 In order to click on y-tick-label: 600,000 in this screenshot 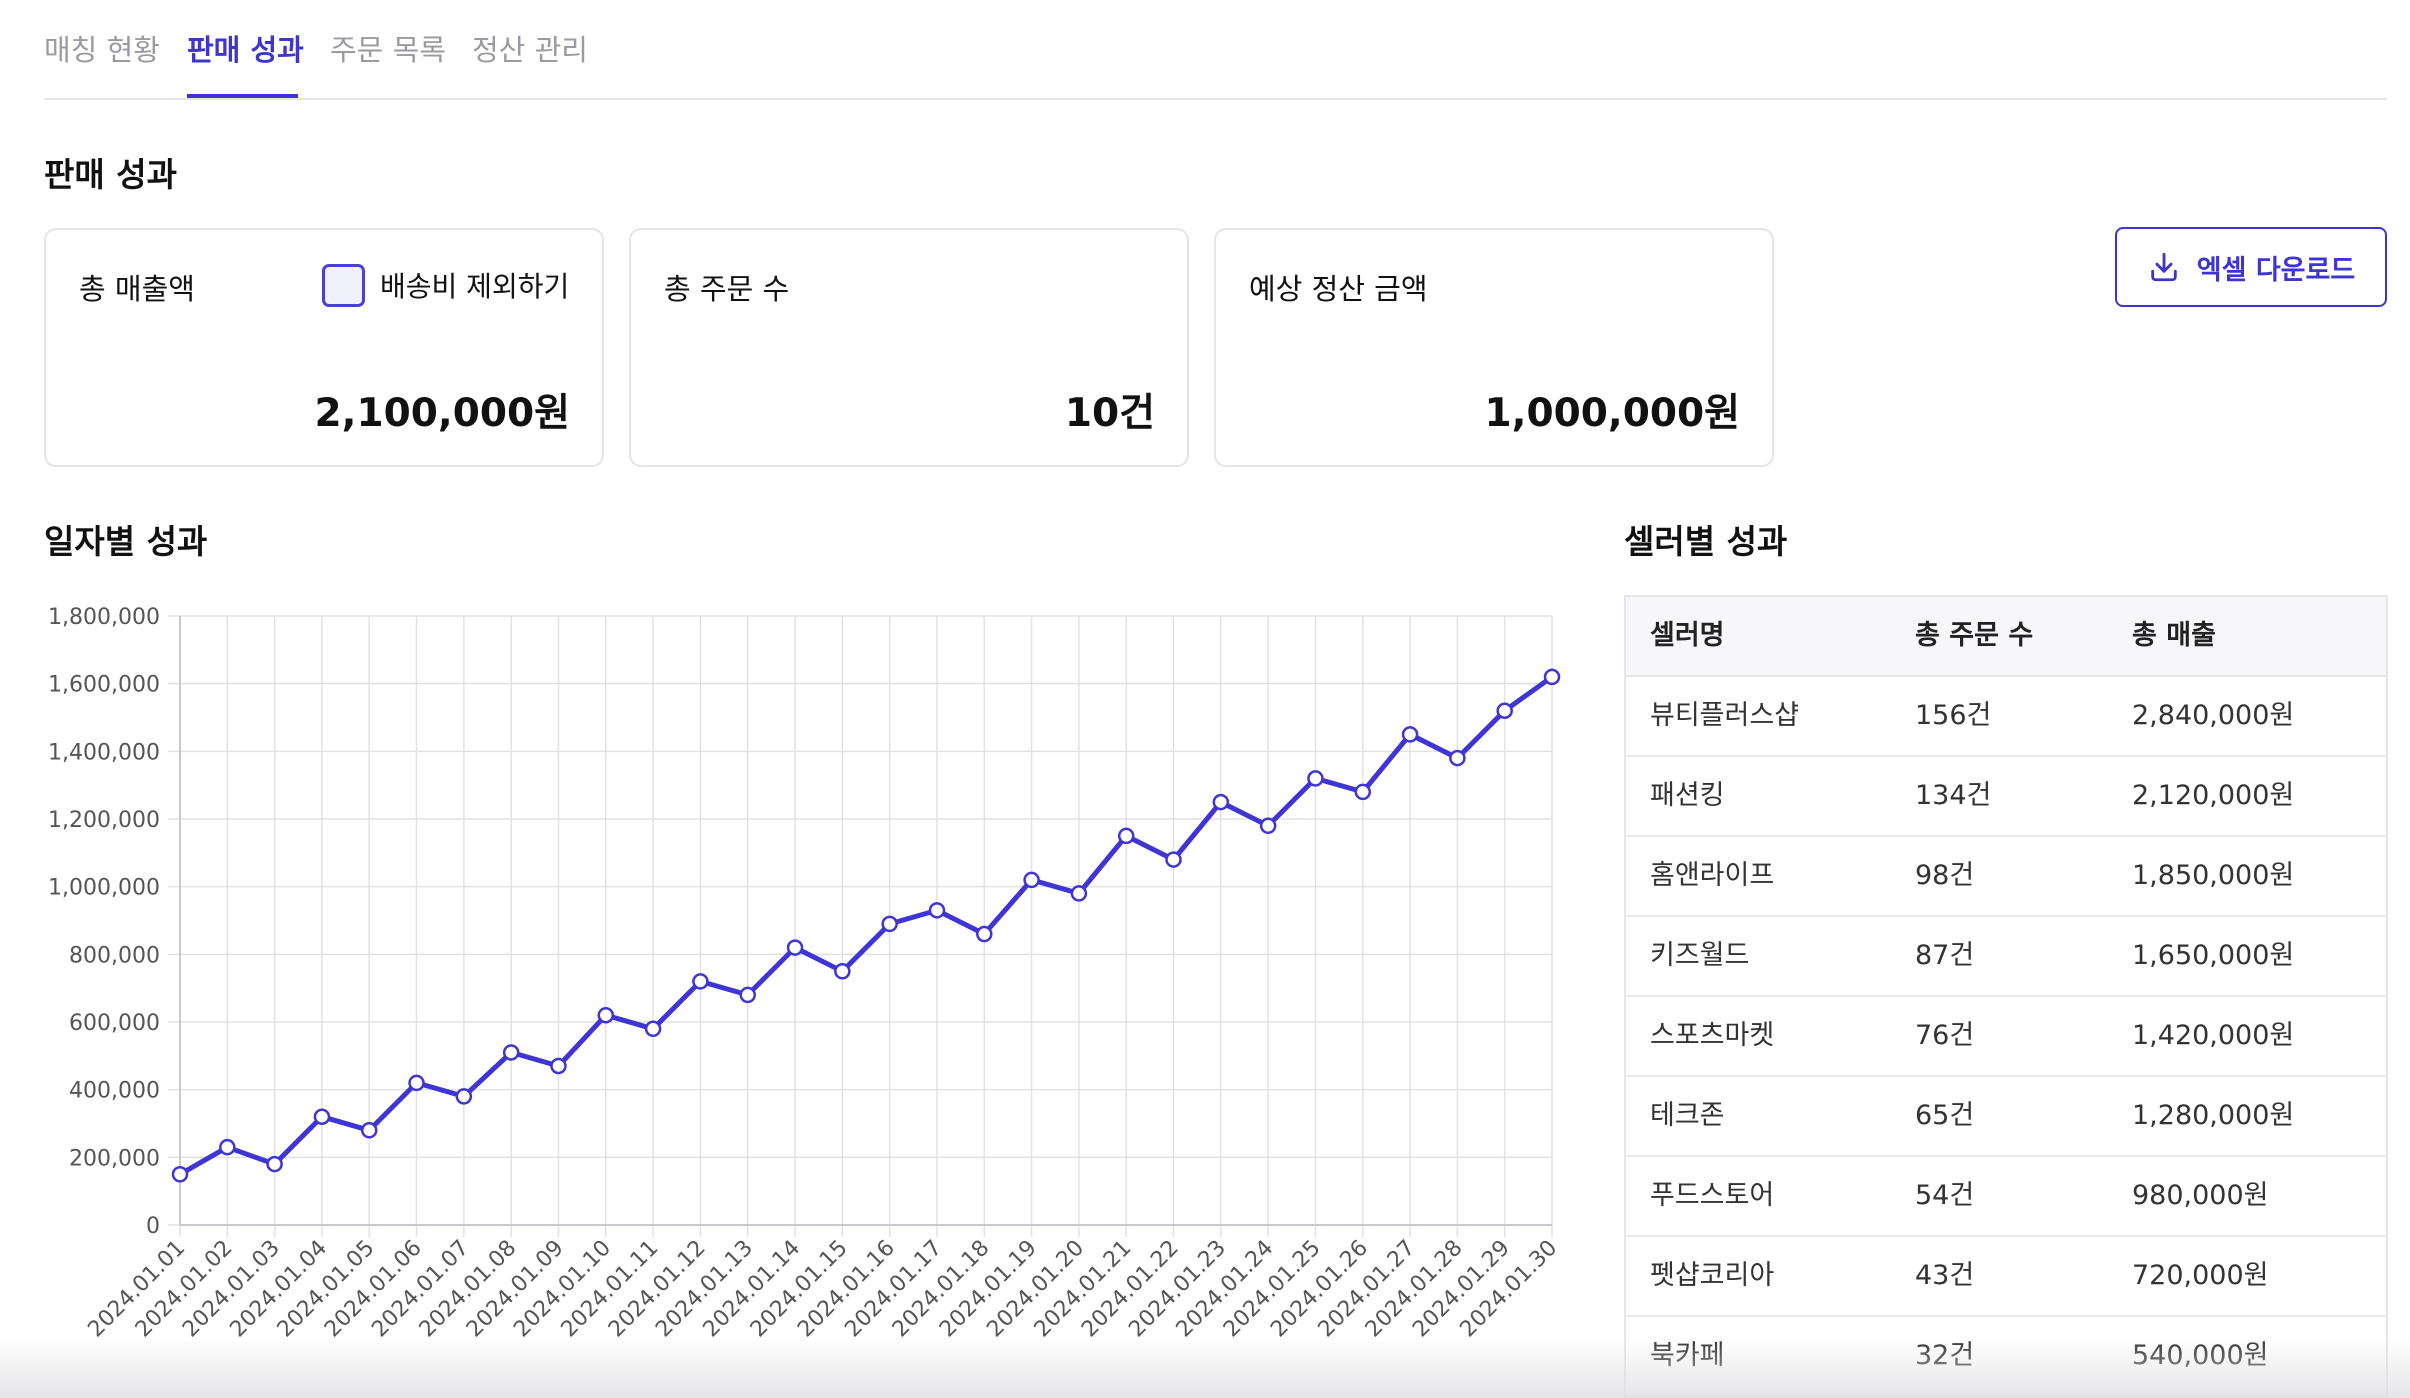, I will do `click(114, 1023)`.